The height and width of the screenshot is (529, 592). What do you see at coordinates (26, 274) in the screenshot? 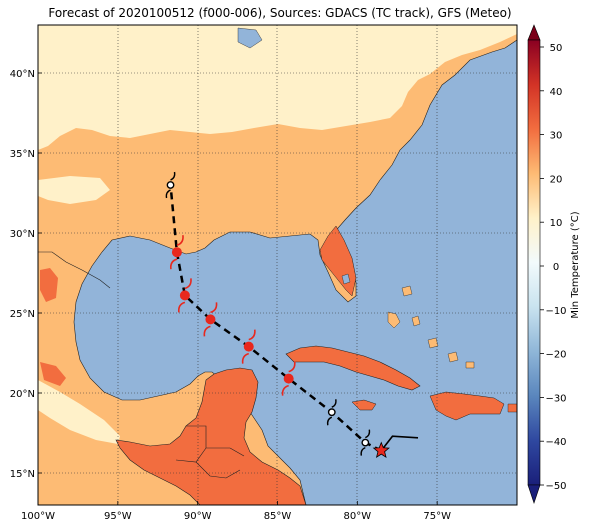
I see `y-tick-labels: 15°N 20°N 25°N 30°N 35°N 40°N` at bounding box center [26, 274].